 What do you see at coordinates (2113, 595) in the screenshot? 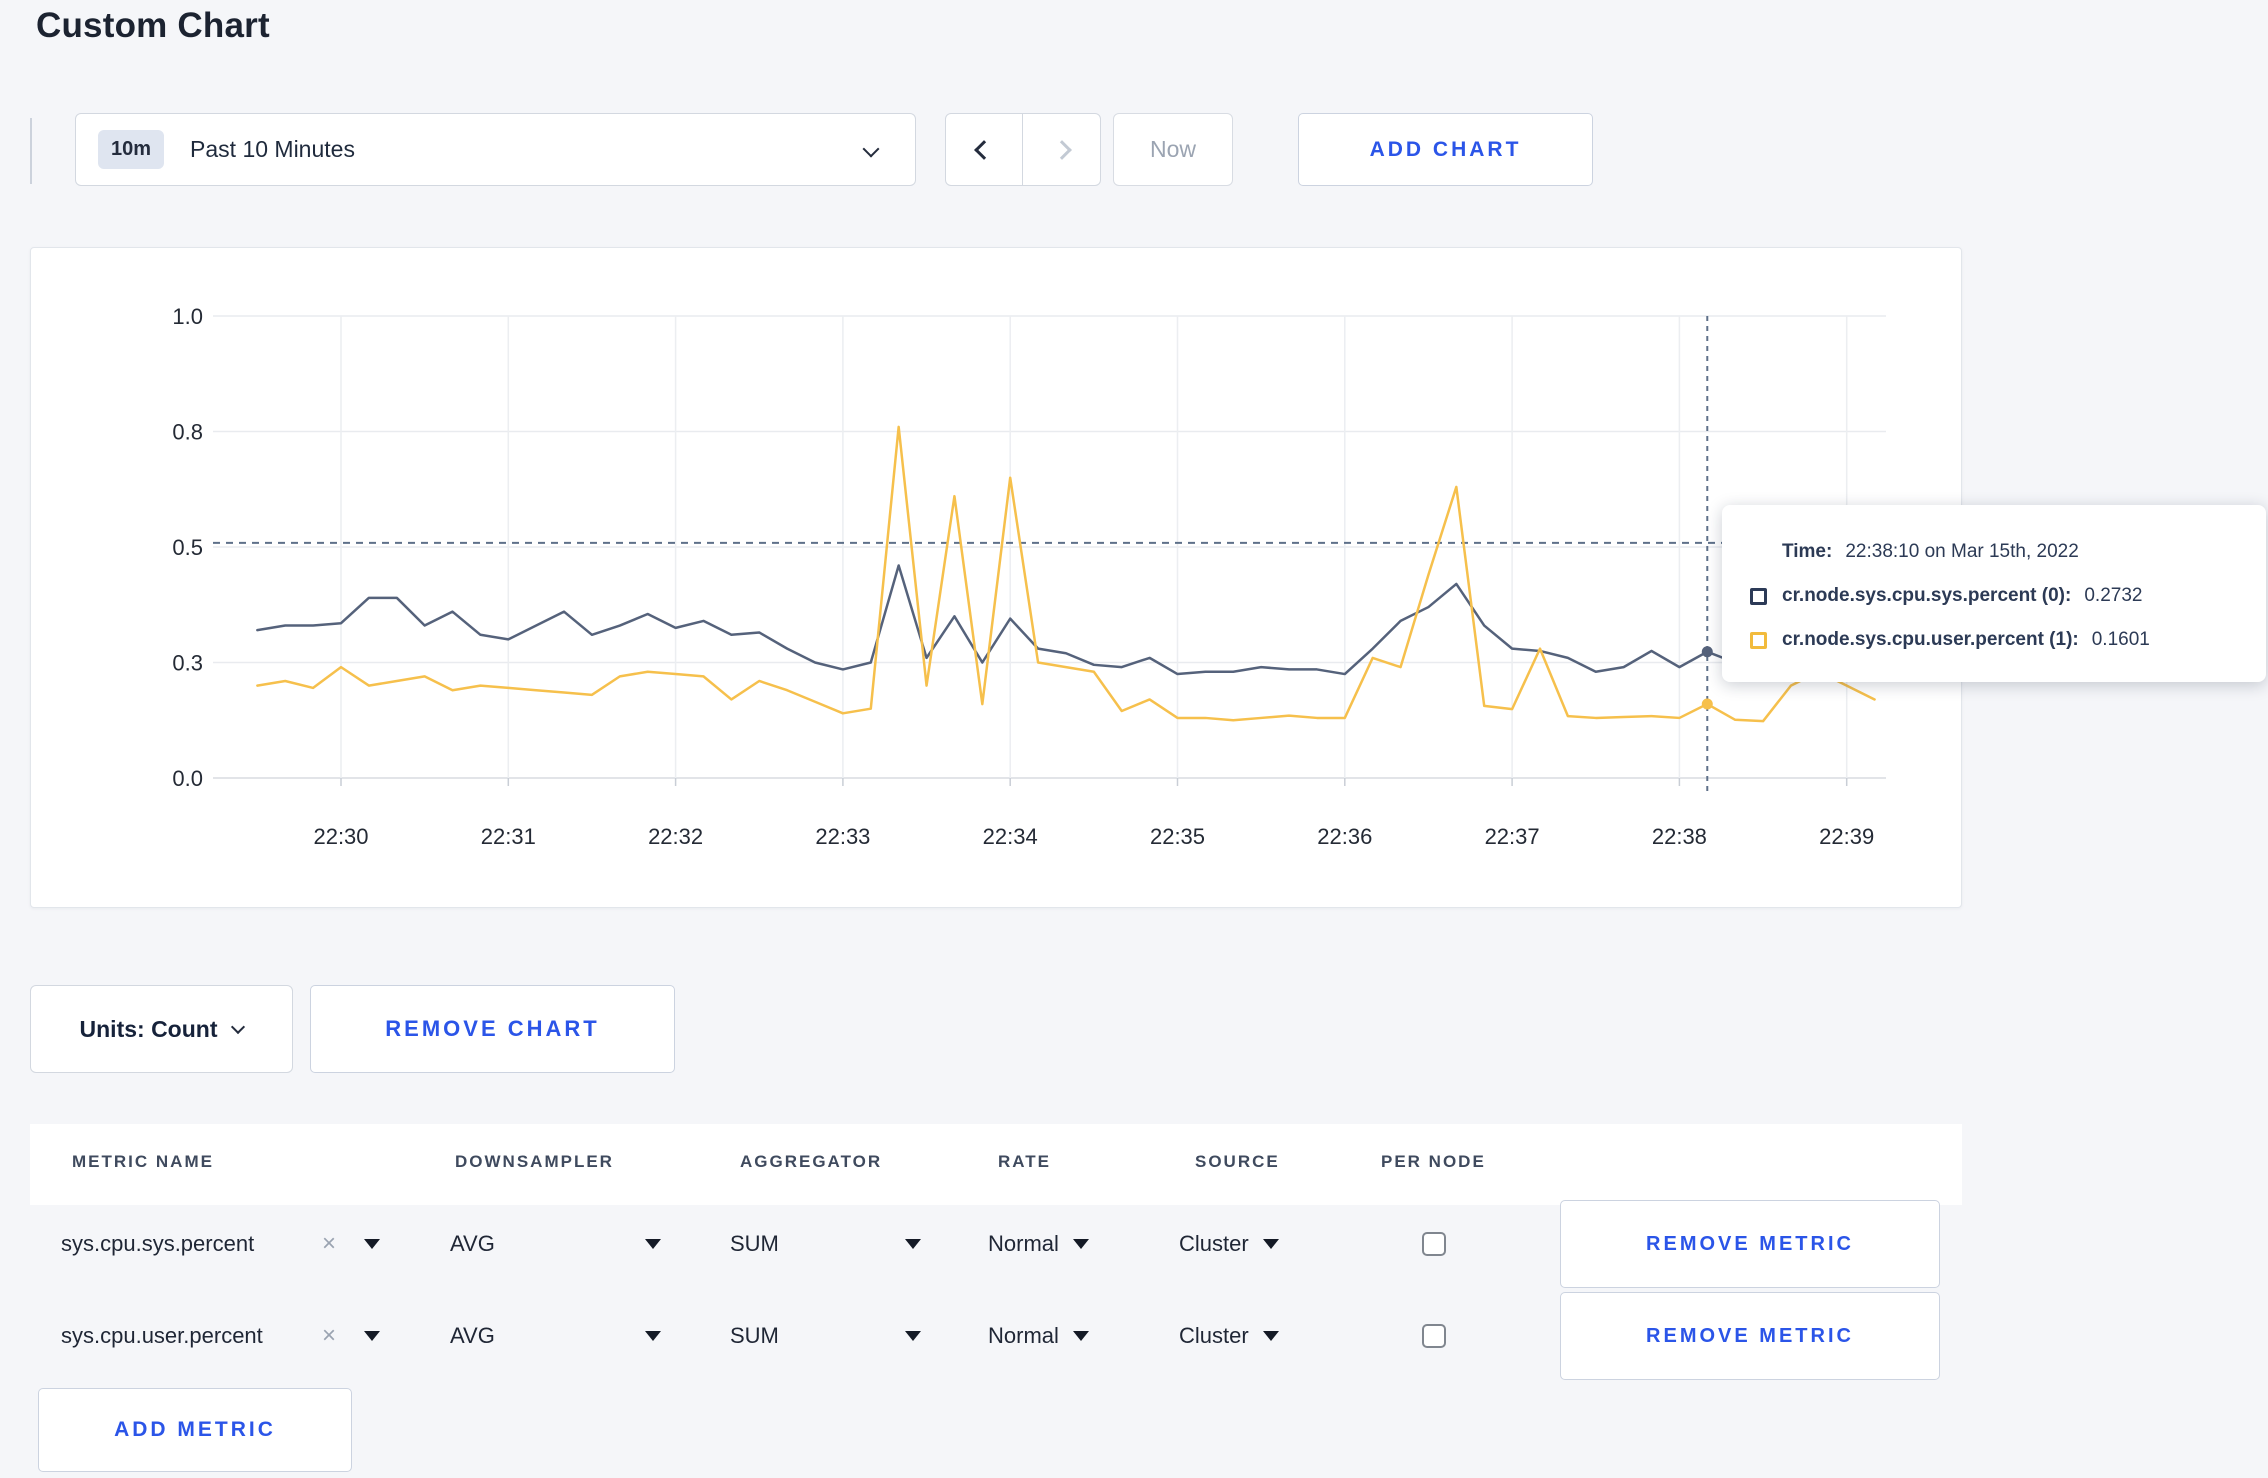
I see `tooltip-sys-value: 0.2732` at bounding box center [2113, 595].